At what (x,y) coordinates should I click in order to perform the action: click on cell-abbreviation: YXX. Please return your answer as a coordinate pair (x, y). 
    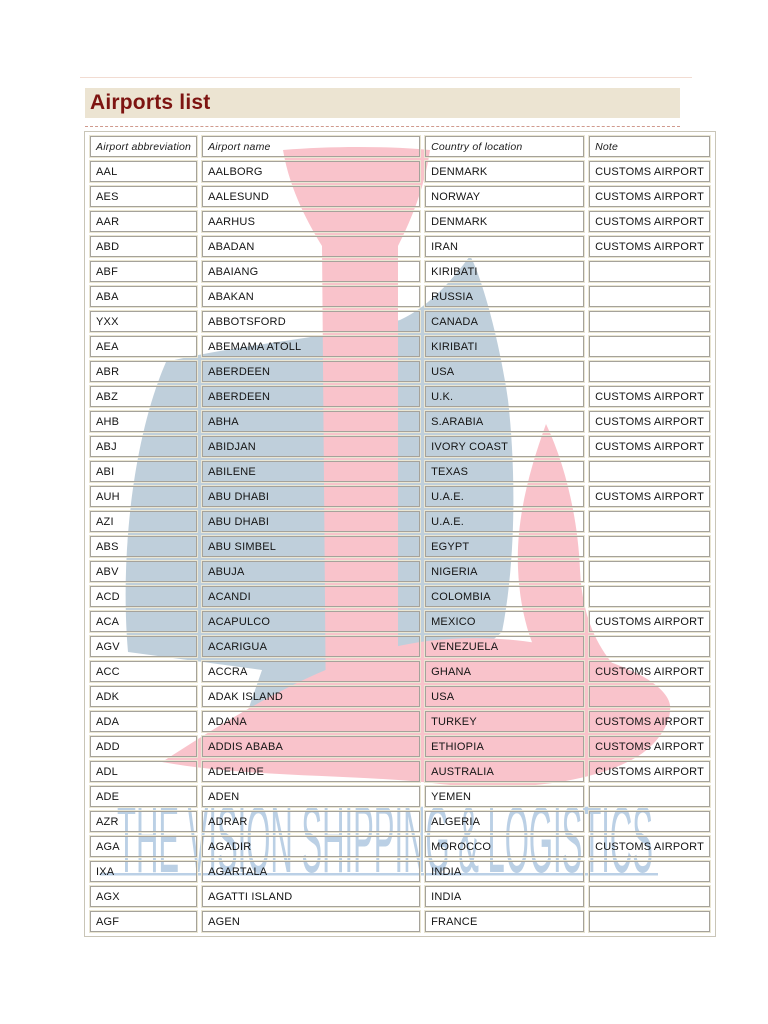
    Looking at the image, I should click on (143, 321).